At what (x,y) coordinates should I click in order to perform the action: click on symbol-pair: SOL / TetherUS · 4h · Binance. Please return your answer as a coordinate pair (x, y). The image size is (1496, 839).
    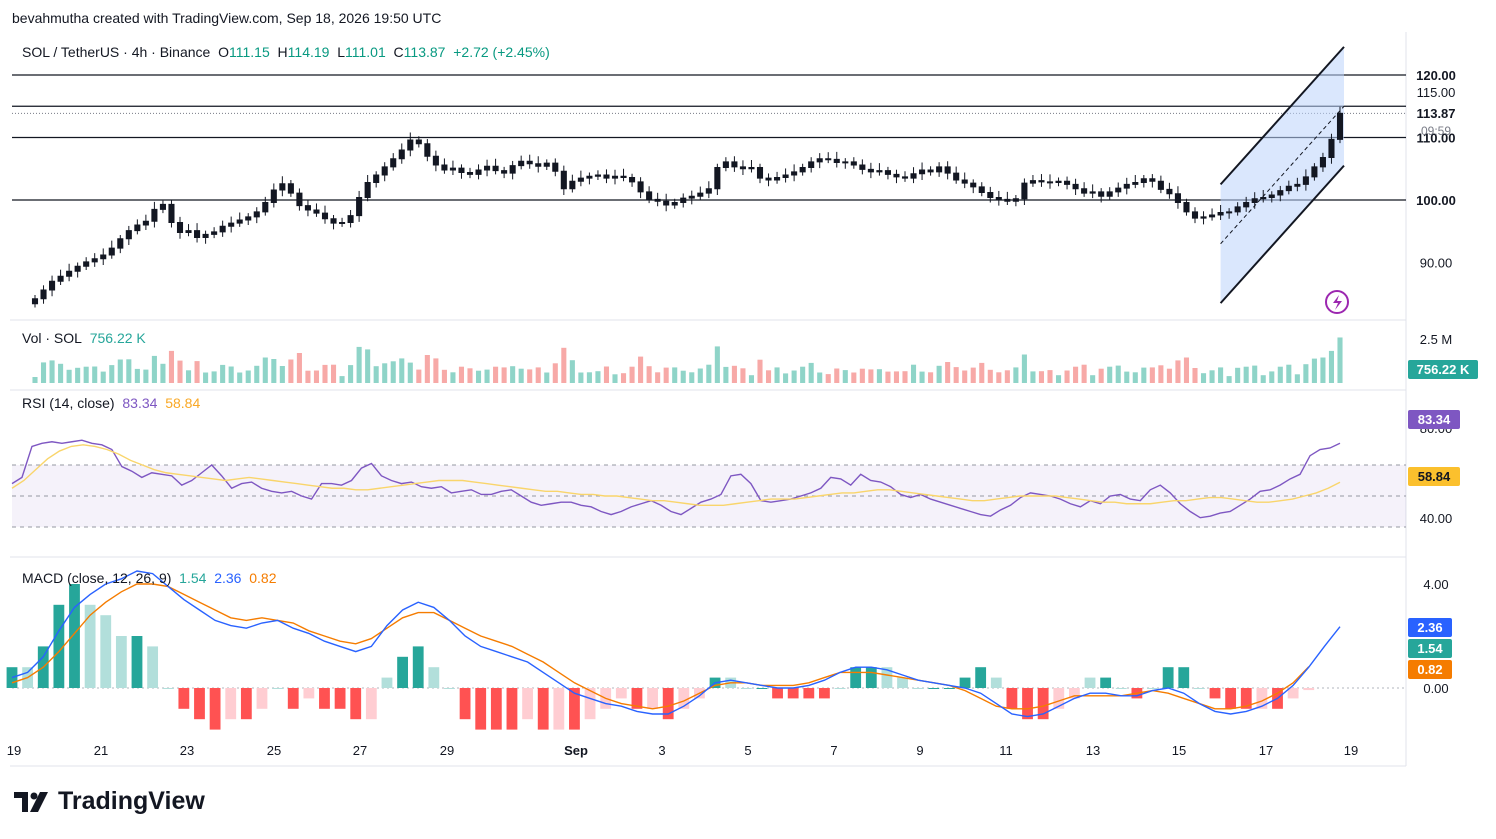
    Looking at the image, I should click on (116, 52).